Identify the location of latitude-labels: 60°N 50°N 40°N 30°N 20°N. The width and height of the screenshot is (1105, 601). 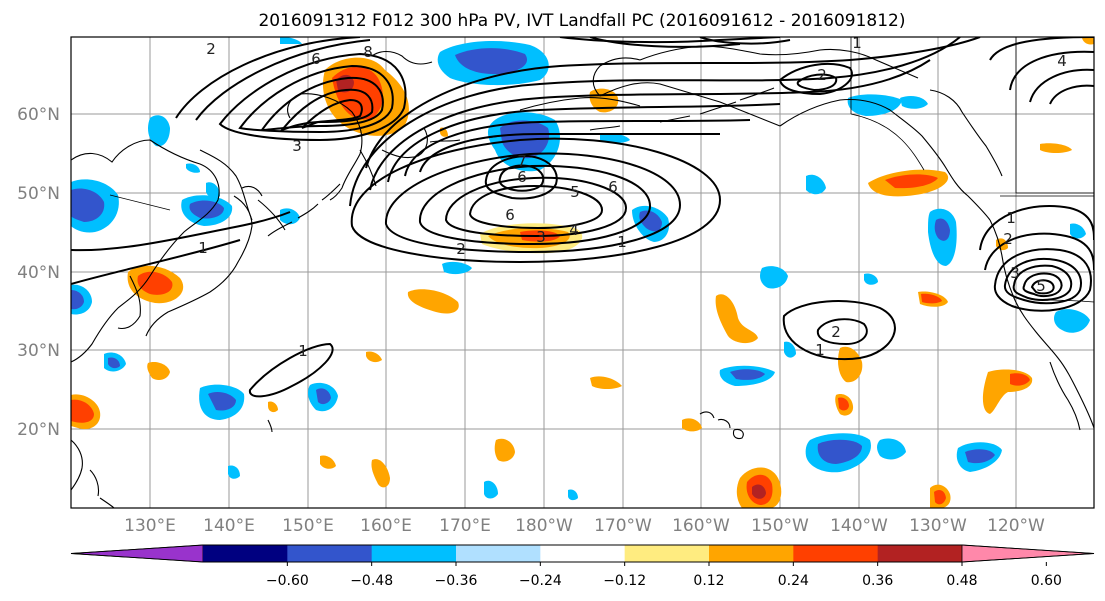
(38, 272).